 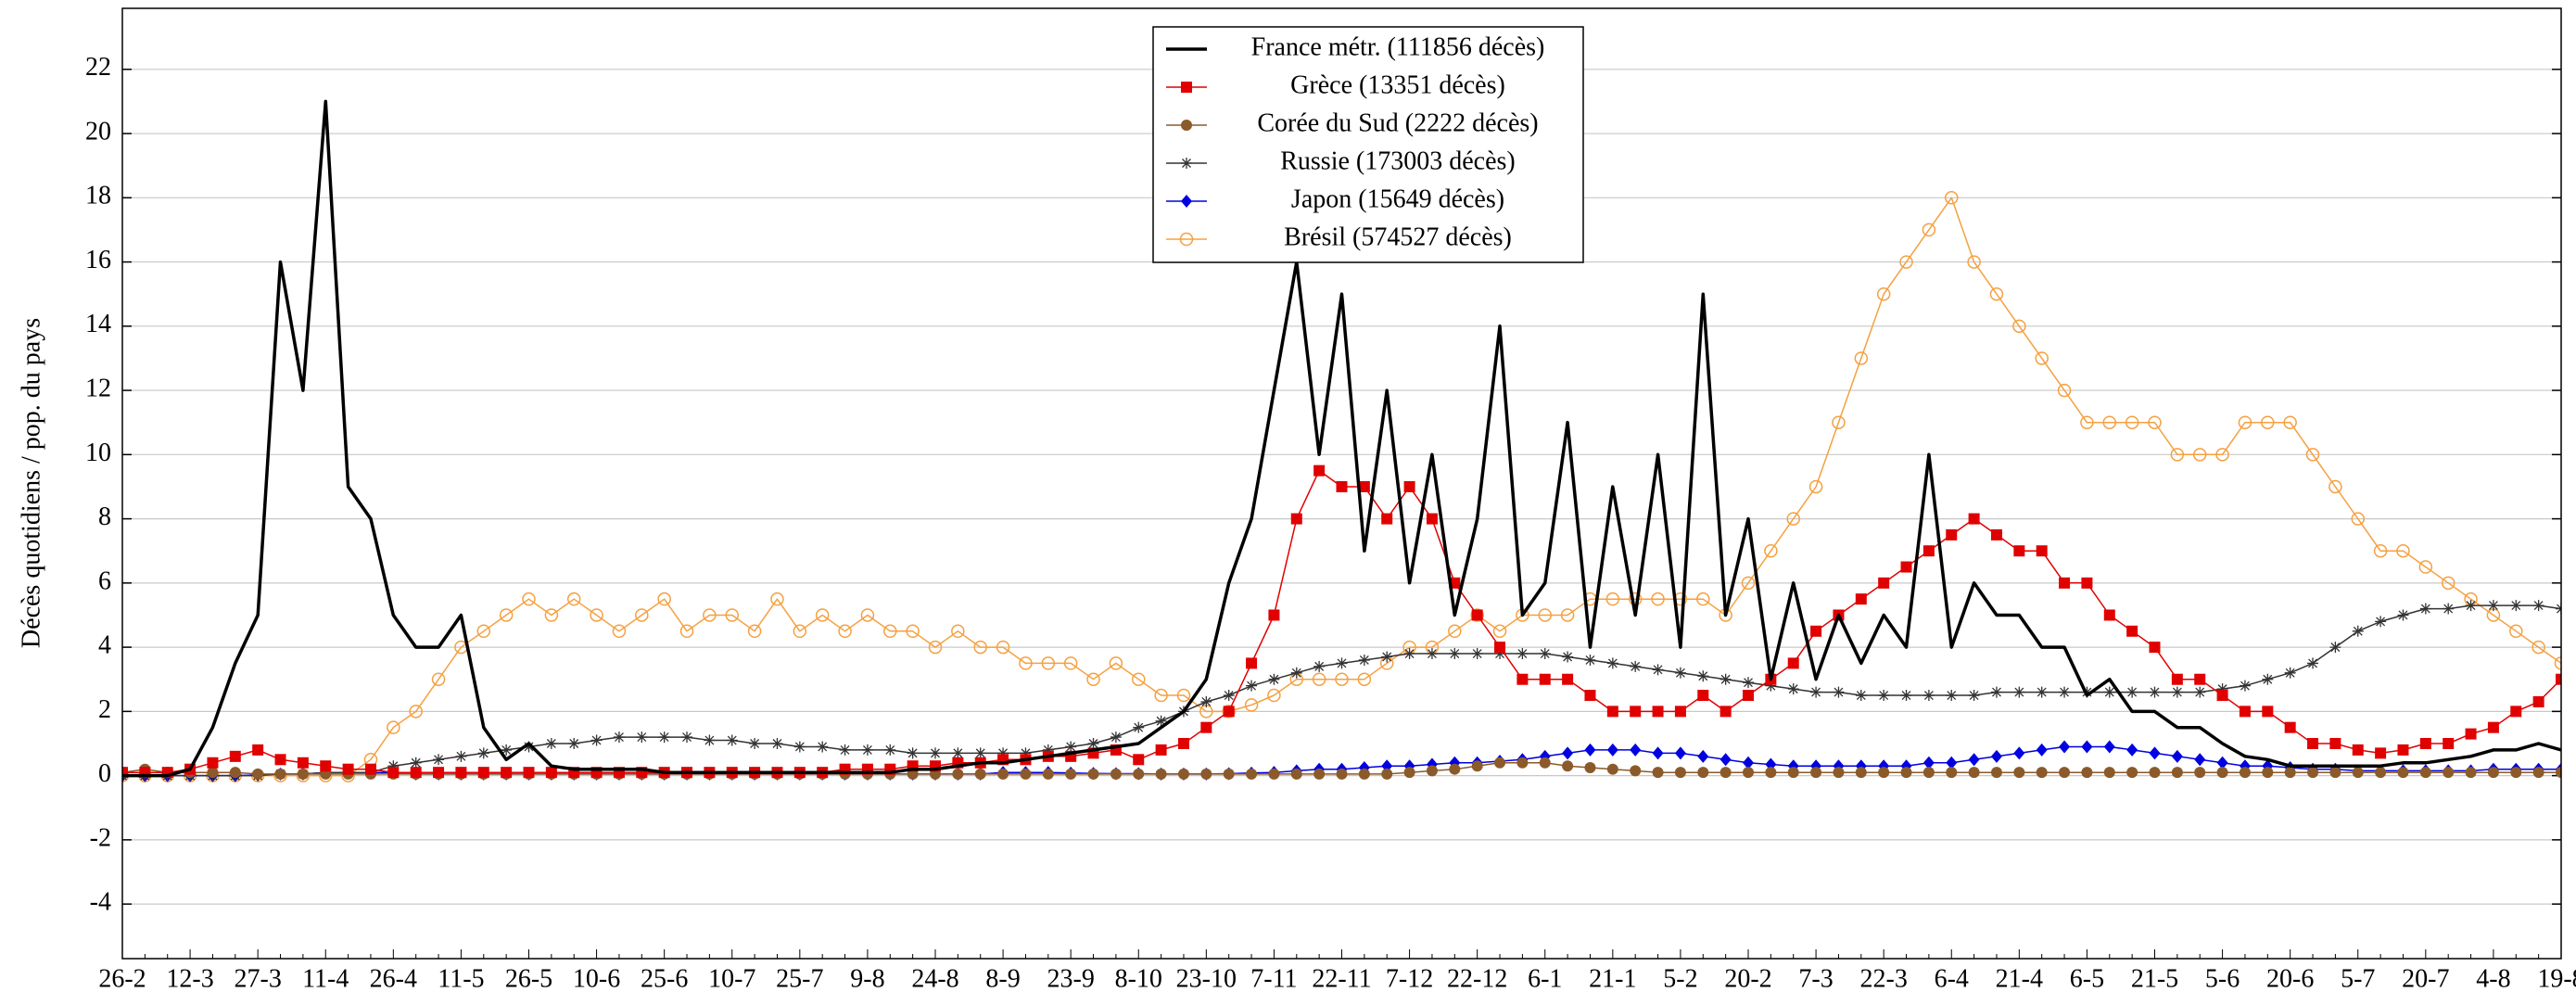 I want to click on x-tick-label: 20-6, so click(x=2290, y=975).